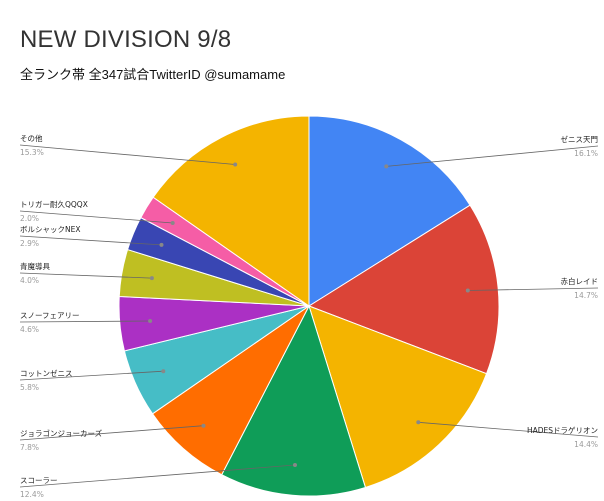 This screenshot has height=501, width=604. What do you see at coordinates (580, 281) in the screenshot?
I see `slice-label-2: 赤白レイド` at bounding box center [580, 281].